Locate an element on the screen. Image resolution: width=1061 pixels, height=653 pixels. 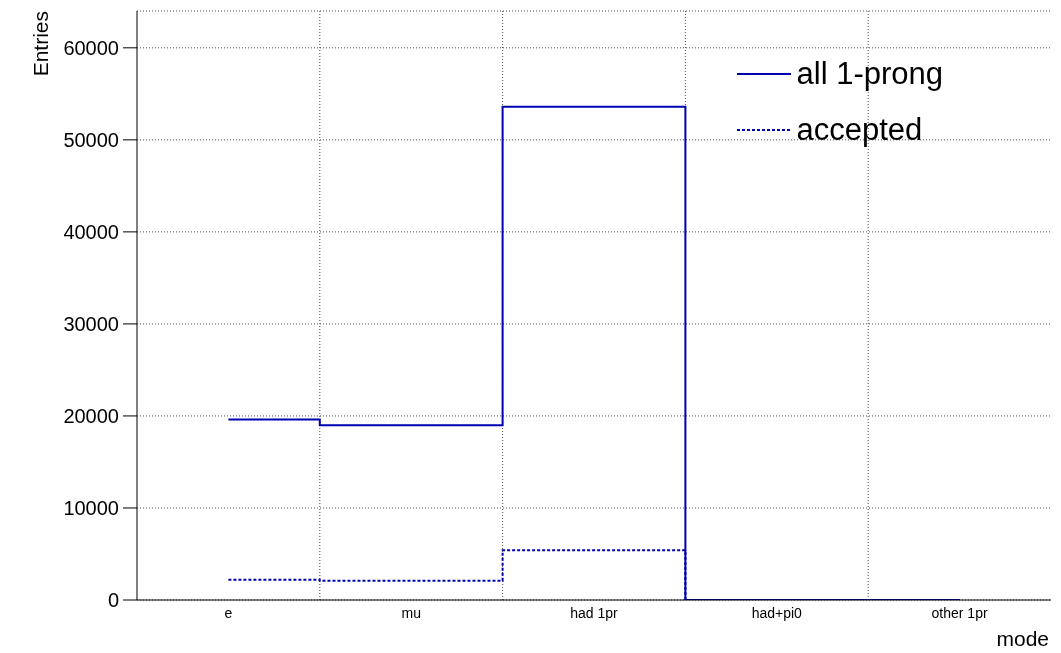
x-tick-label: had+pi0 is located at coordinates (777, 612).